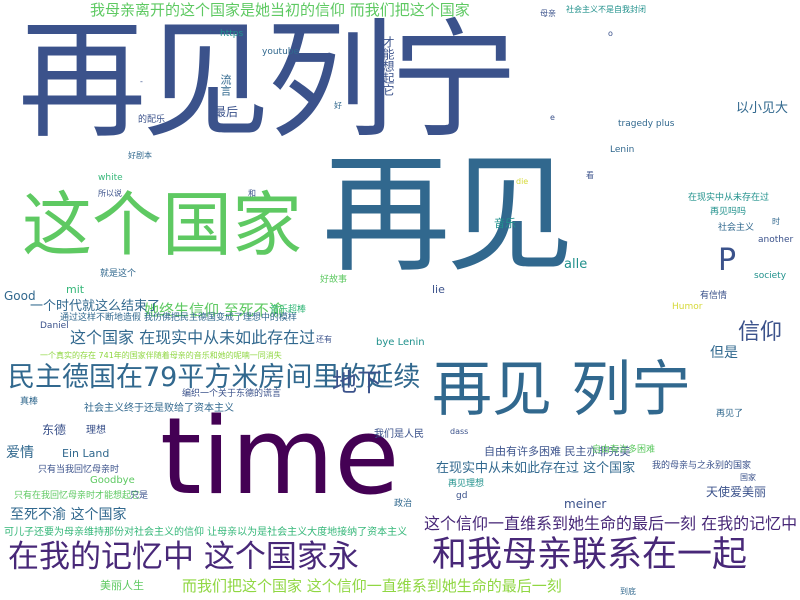  Describe the element at coordinates (141, 81) in the screenshot. I see `word: -` at that location.